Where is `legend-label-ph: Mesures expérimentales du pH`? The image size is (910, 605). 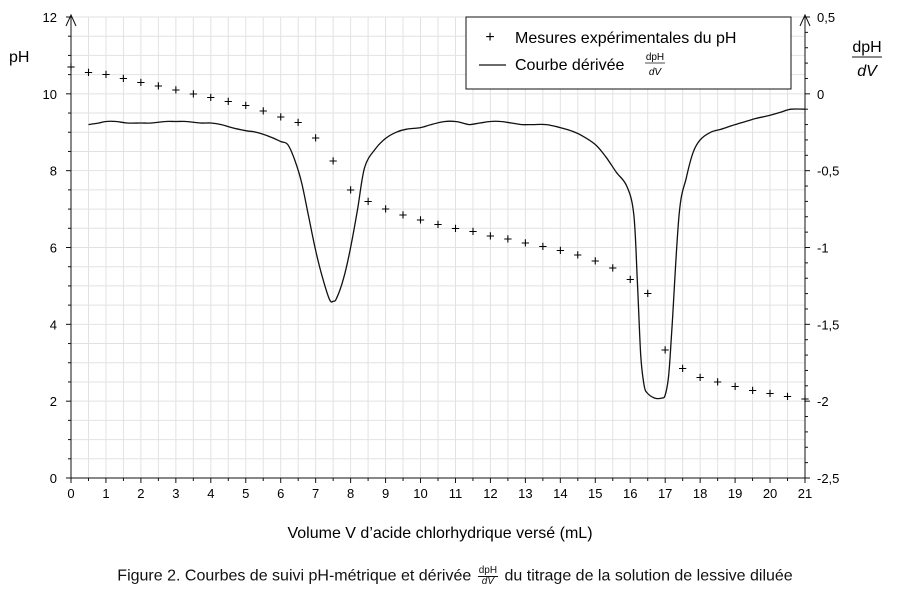 legend-label-ph: Mesures expérimentales du pH is located at coordinates (625, 38).